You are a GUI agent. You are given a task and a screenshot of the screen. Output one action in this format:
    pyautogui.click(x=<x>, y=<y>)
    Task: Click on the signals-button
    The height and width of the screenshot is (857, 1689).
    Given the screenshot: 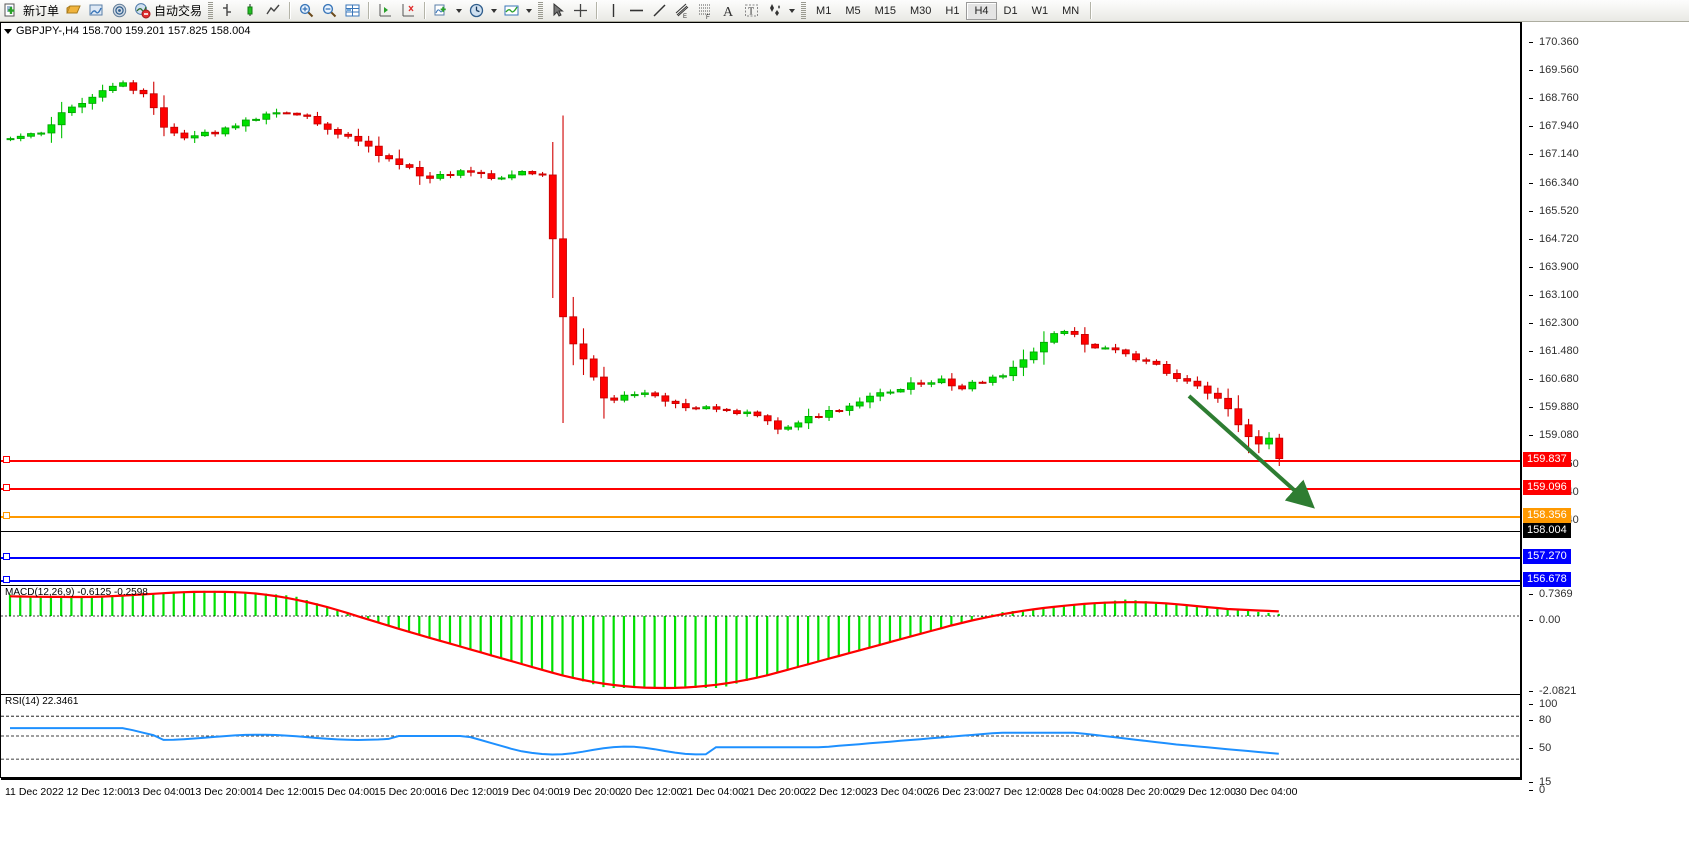 What is the action you would take?
    pyautogui.click(x=119, y=11)
    